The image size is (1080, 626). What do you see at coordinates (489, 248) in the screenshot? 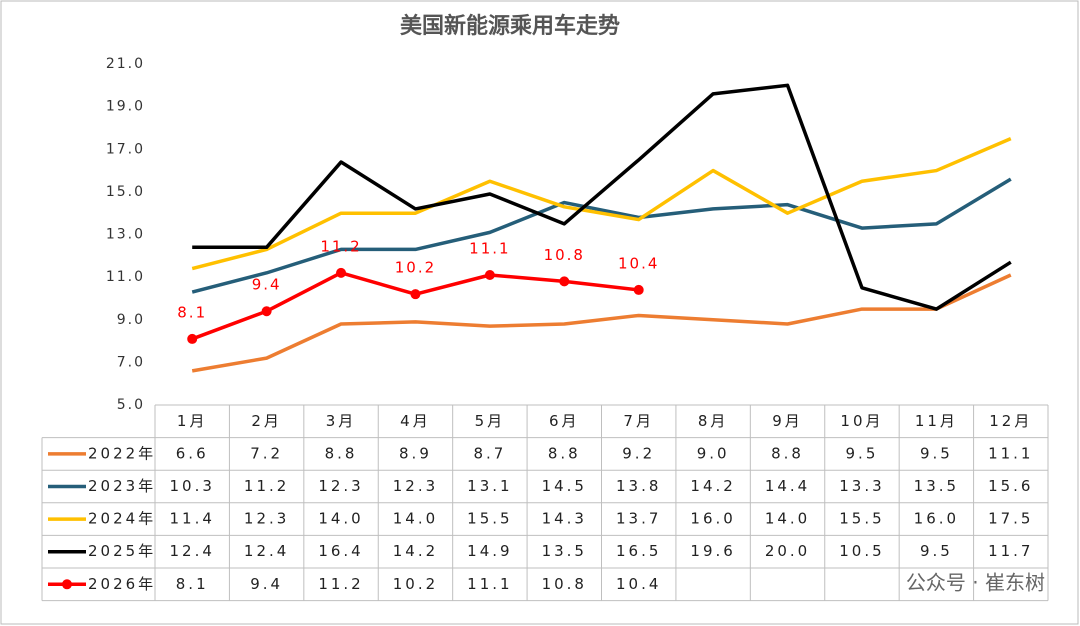
I see `data-label: 11.1` at bounding box center [489, 248].